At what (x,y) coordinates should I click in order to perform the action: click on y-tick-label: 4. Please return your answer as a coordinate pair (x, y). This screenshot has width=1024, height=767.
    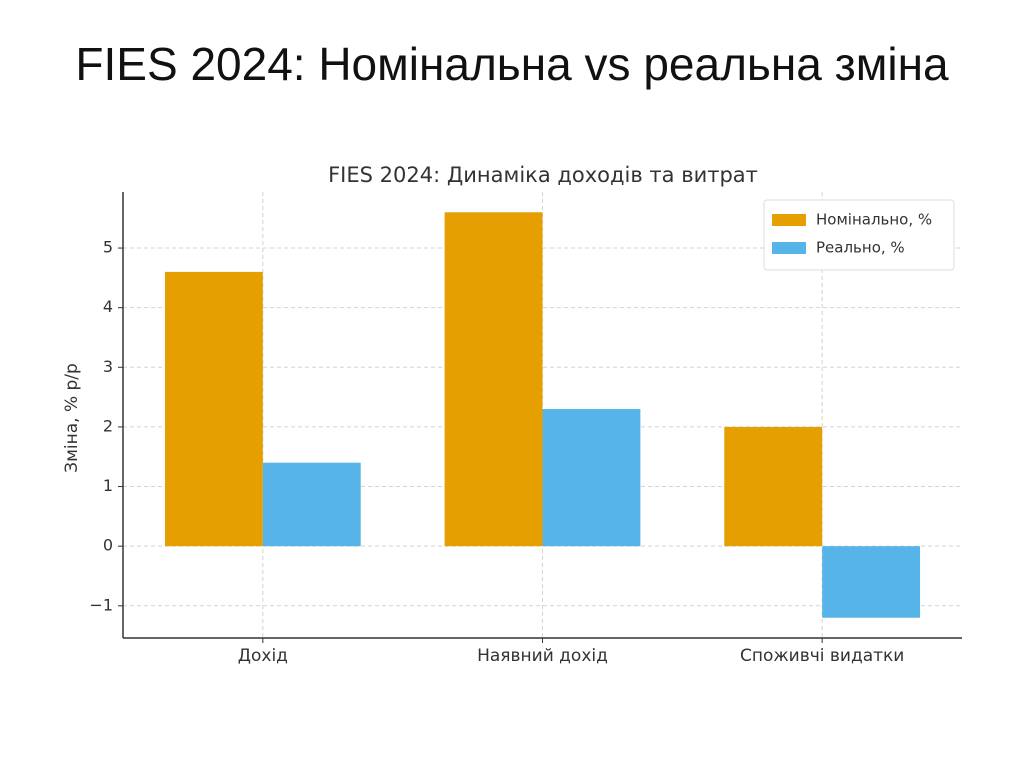
    Looking at the image, I should click on (108, 306).